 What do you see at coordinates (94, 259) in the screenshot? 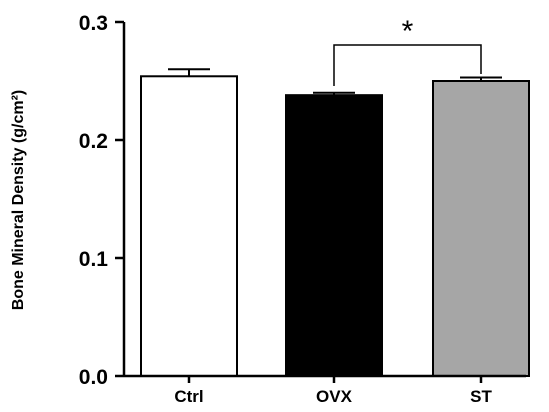
I see `y-tick-label-1: 0.1` at bounding box center [94, 259].